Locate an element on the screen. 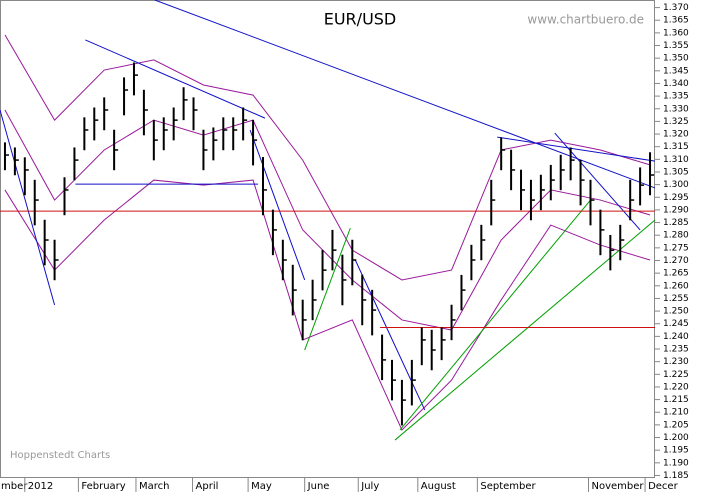 Image resolution: width=720 pixels, height=492 pixels. y-tick-label: 1.340 is located at coordinates (676, 84).